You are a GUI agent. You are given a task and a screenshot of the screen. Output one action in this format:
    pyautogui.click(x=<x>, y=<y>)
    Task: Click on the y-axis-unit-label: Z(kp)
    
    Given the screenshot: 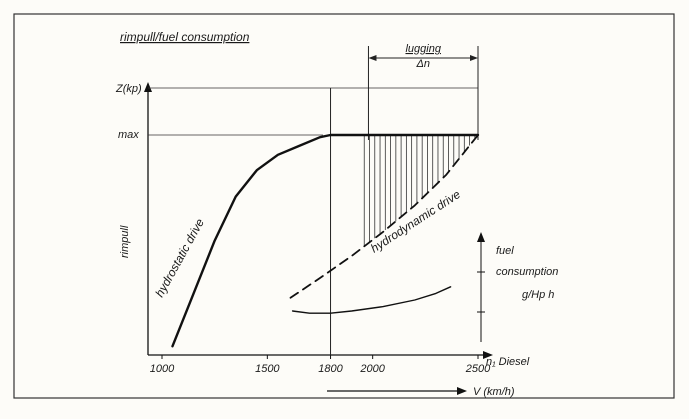 What is the action you would take?
    pyautogui.click(x=128, y=89)
    